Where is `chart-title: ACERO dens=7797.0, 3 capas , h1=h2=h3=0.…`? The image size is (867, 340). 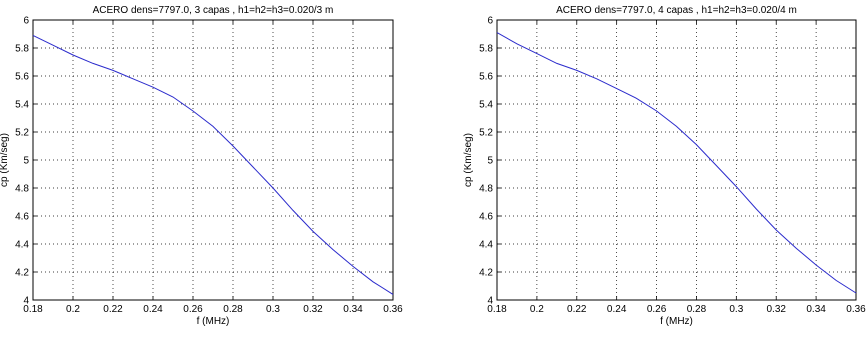
chart-title: ACERO dens=7797.0, 3 capas , h1=h2=h3=0.… is located at coordinates (213, 10).